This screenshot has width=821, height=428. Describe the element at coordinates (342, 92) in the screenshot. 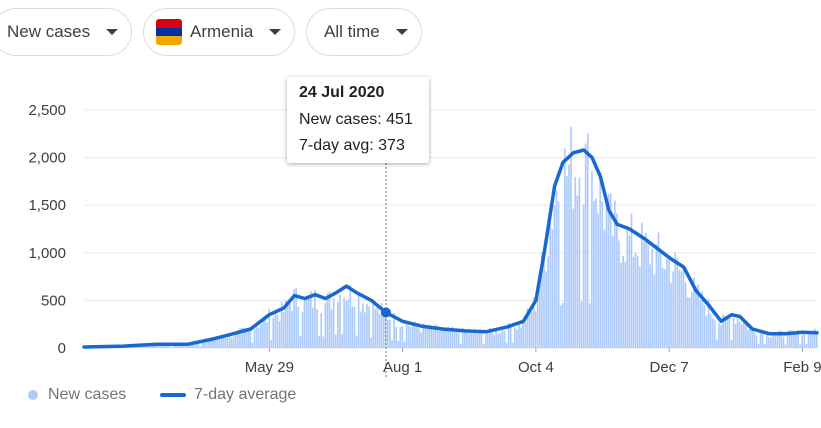

I see `tooltip-date: 24 Jul 2020` at that location.